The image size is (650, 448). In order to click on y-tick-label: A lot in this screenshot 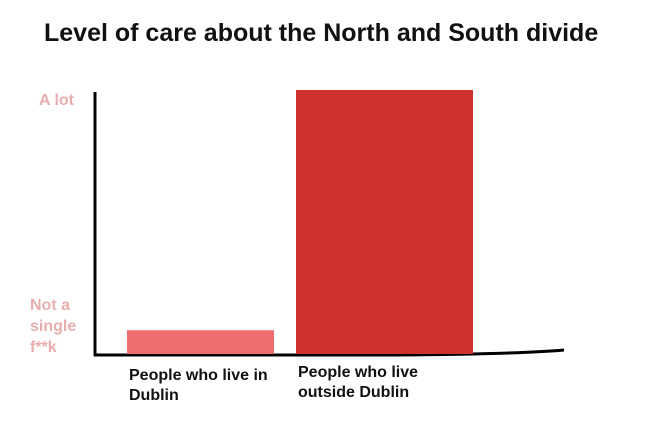, I will do `click(56, 100)`.